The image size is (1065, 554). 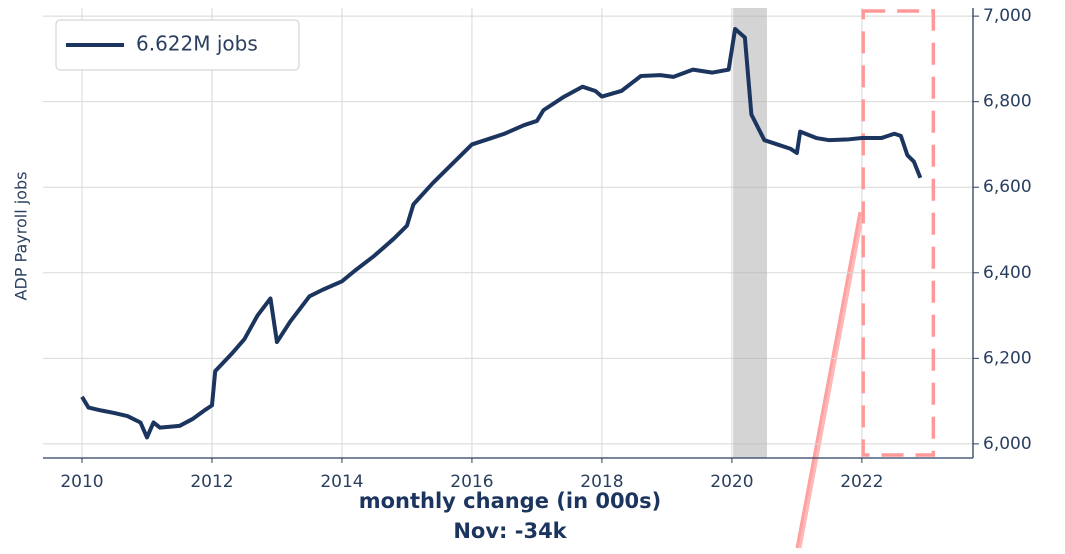 What do you see at coordinates (1007, 273) in the screenshot?
I see `y-tick-label: 6,400` at bounding box center [1007, 273].